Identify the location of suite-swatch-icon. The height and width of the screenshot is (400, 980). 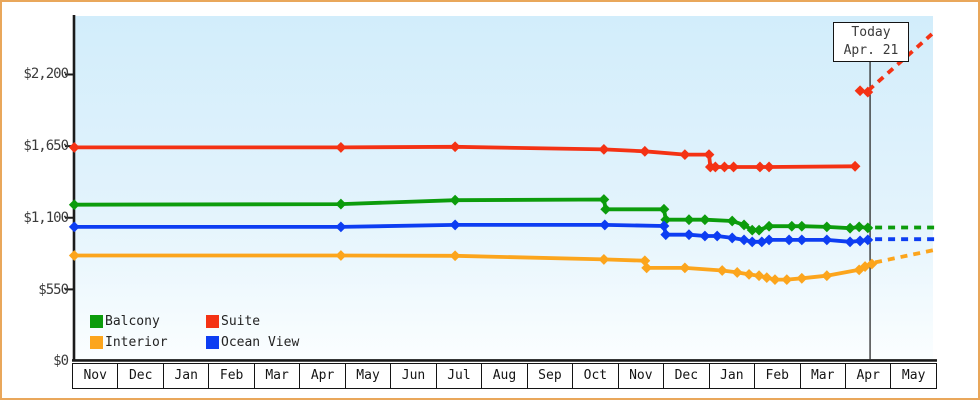
(212, 321).